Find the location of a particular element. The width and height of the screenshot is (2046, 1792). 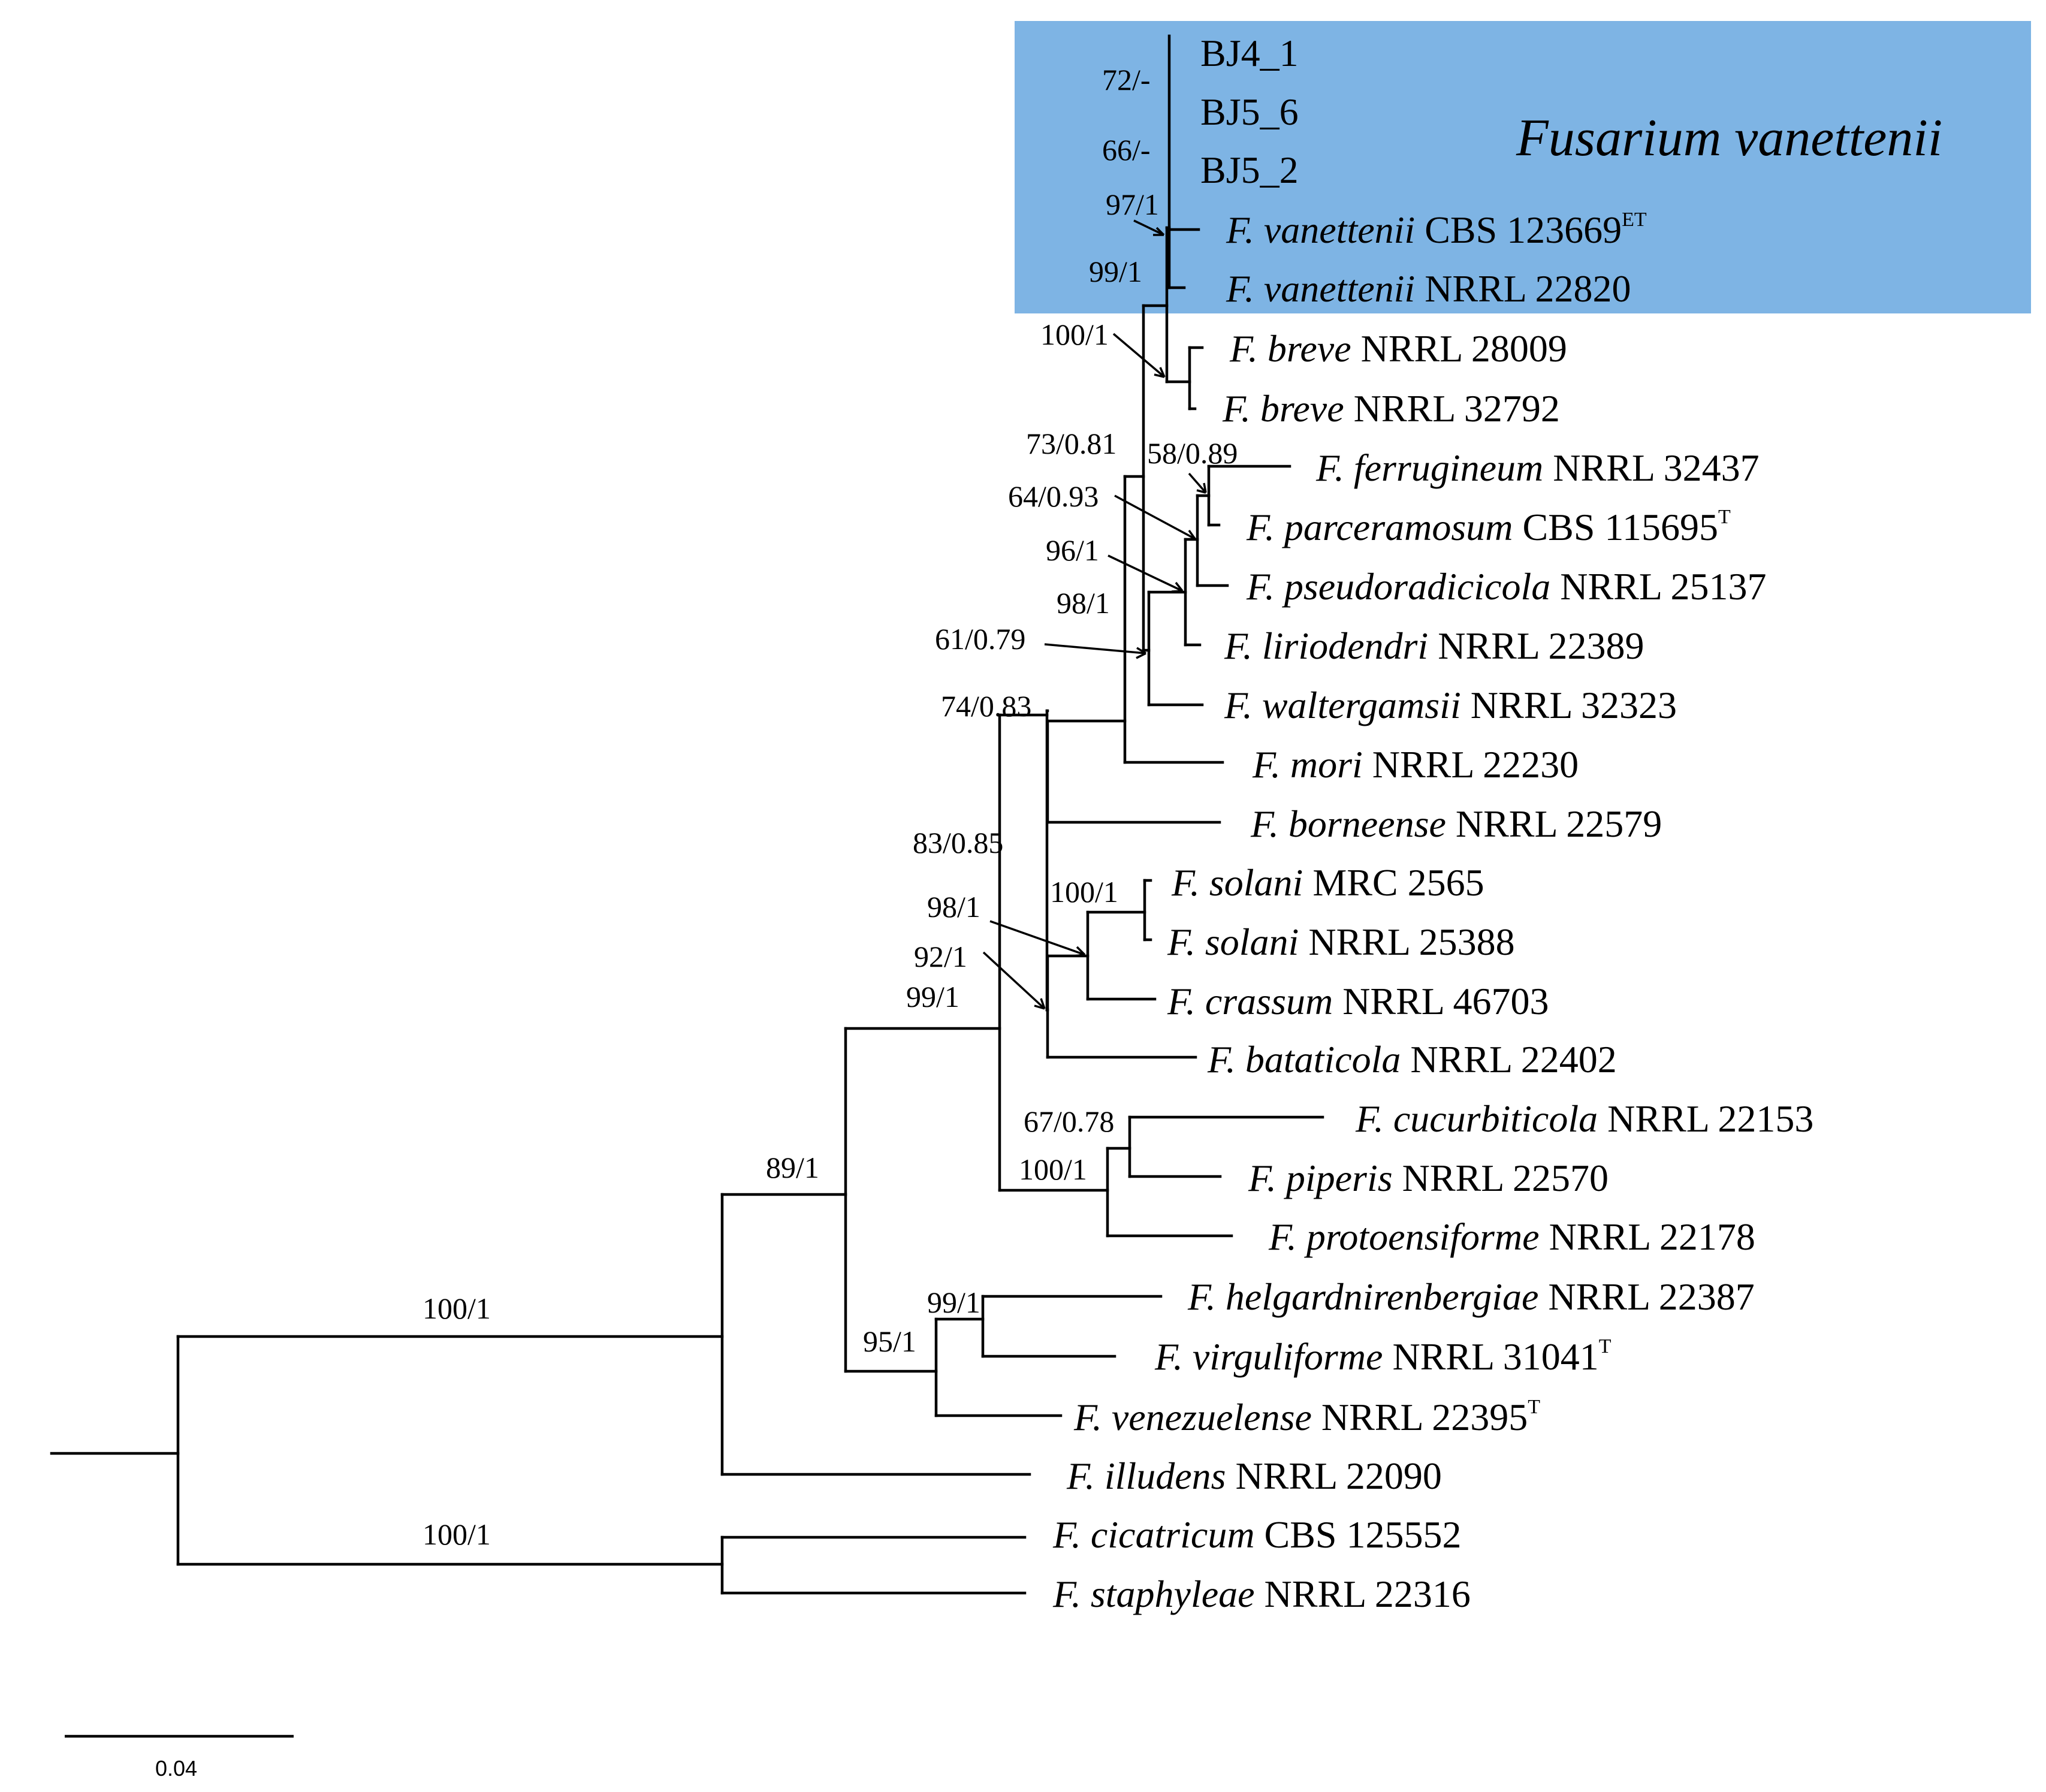

tip-crassum: F. crassum NRRL 46703 is located at coordinates (1358, 1001).